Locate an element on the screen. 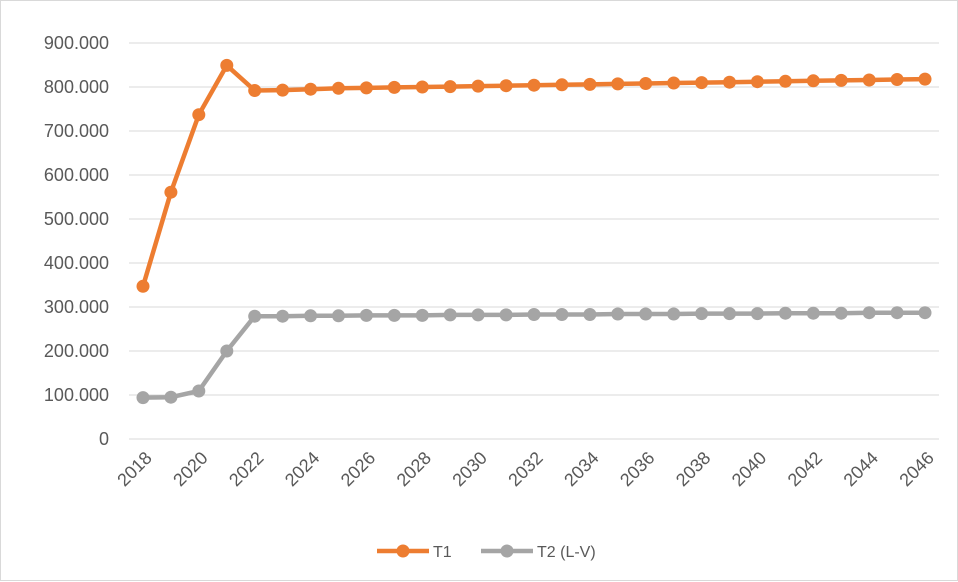 The width and height of the screenshot is (958, 582). x-tick-label: 2026 is located at coordinates (358, 469).